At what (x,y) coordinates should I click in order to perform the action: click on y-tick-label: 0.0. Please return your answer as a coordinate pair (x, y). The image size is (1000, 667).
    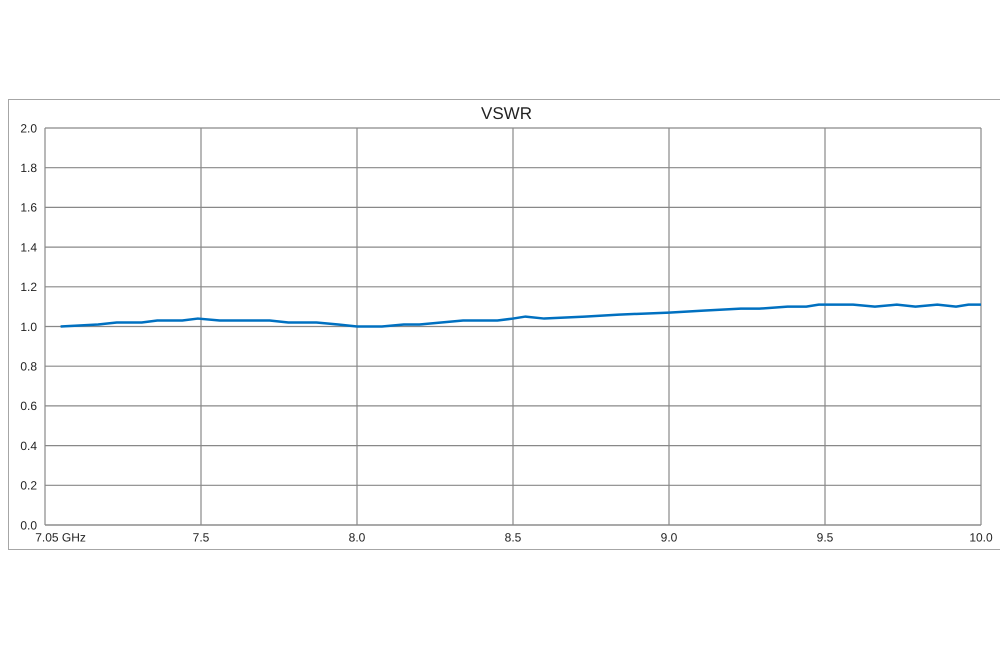
    Looking at the image, I should click on (29, 525).